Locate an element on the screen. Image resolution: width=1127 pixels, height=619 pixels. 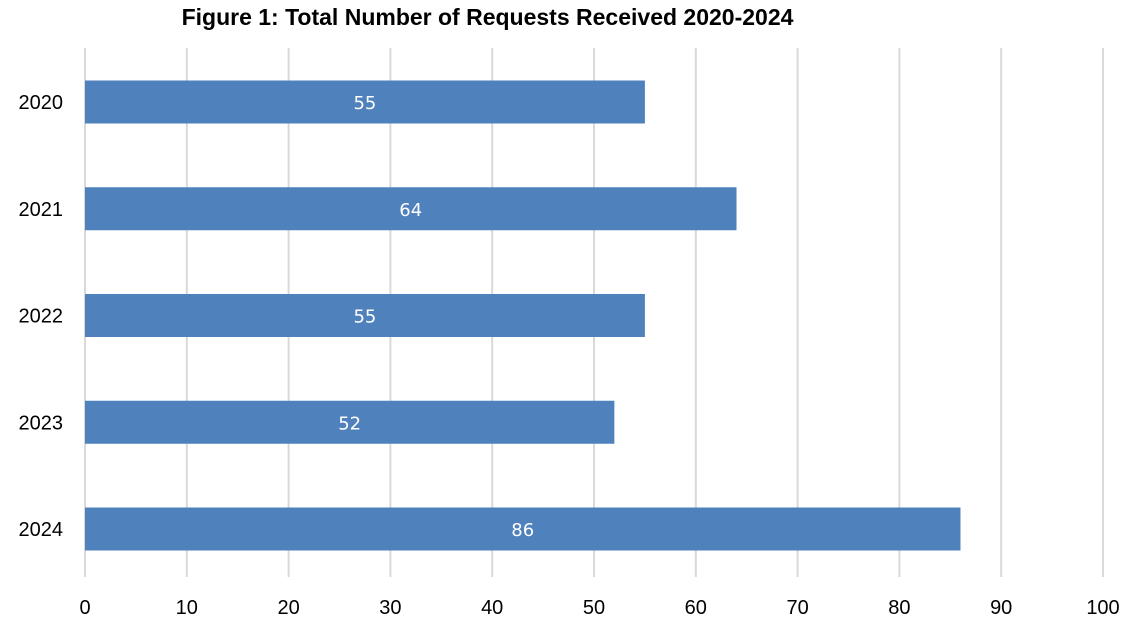
data-label-2021: 64 is located at coordinates (410, 210).